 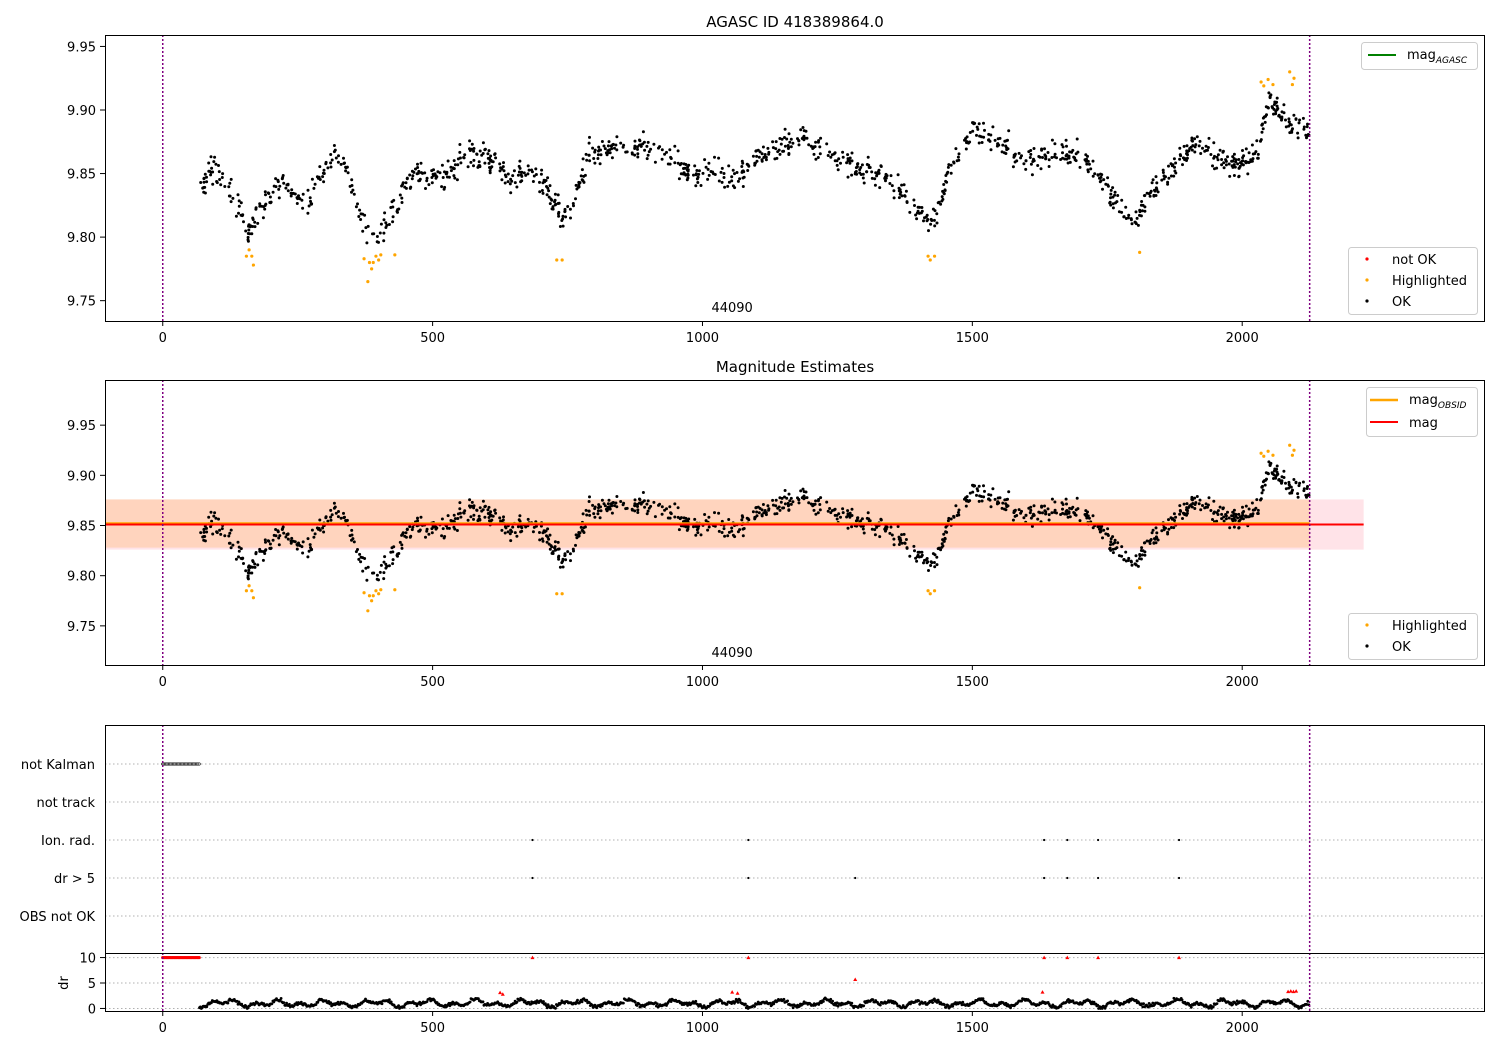 I want to click on flag-row-label: Ion. rad., so click(x=68, y=841).